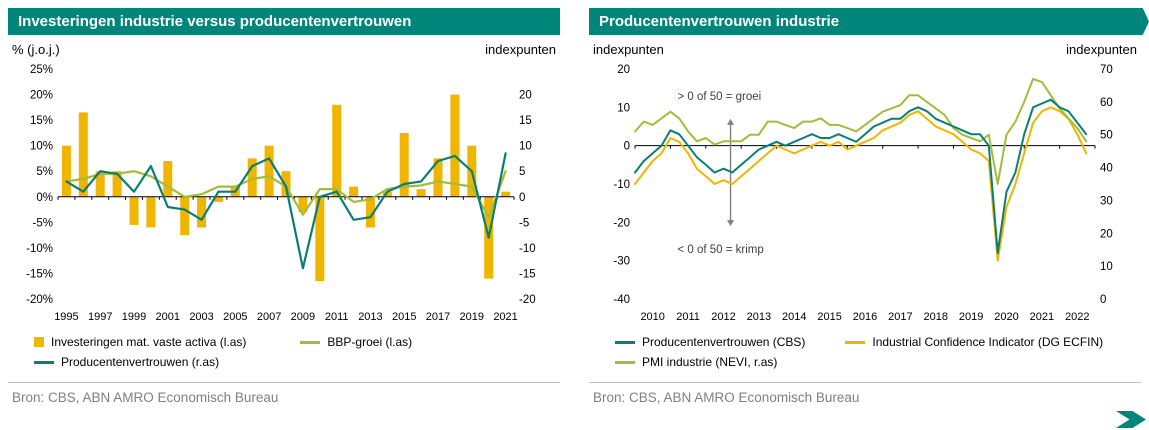 The height and width of the screenshot is (430, 1149). What do you see at coordinates (39, 300) in the screenshot?
I see `svg-text: -20%` at bounding box center [39, 300].